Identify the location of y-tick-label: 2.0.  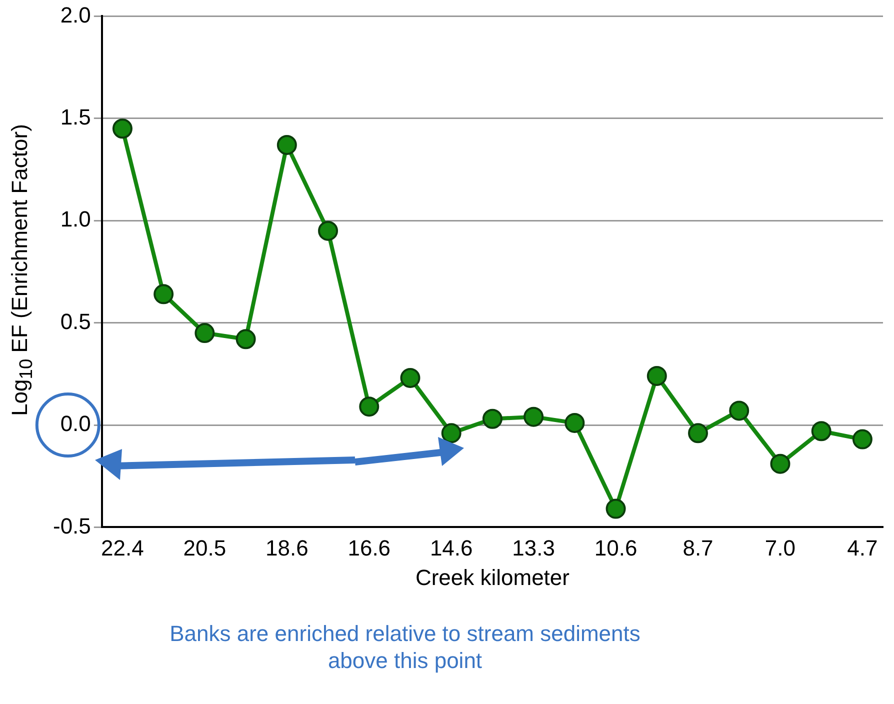
(75, 15).